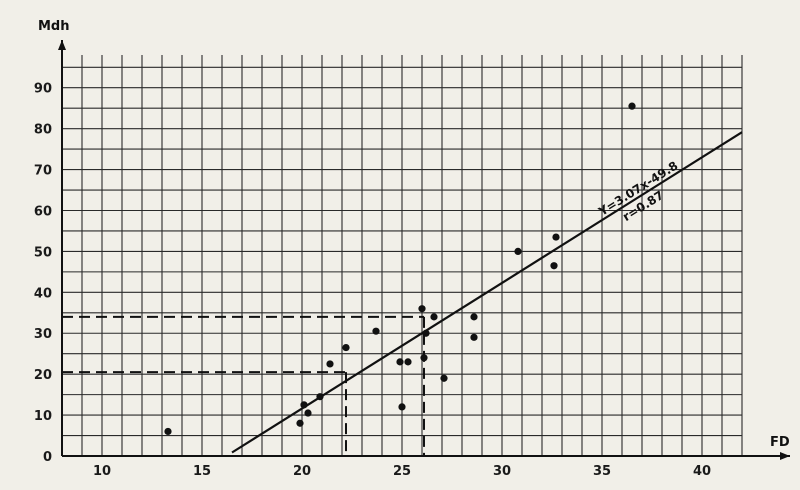 This screenshot has width=800, height=490. Describe the element at coordinates (402, 471) in the screenshot. I see `x-tick-label: 25` at that location.